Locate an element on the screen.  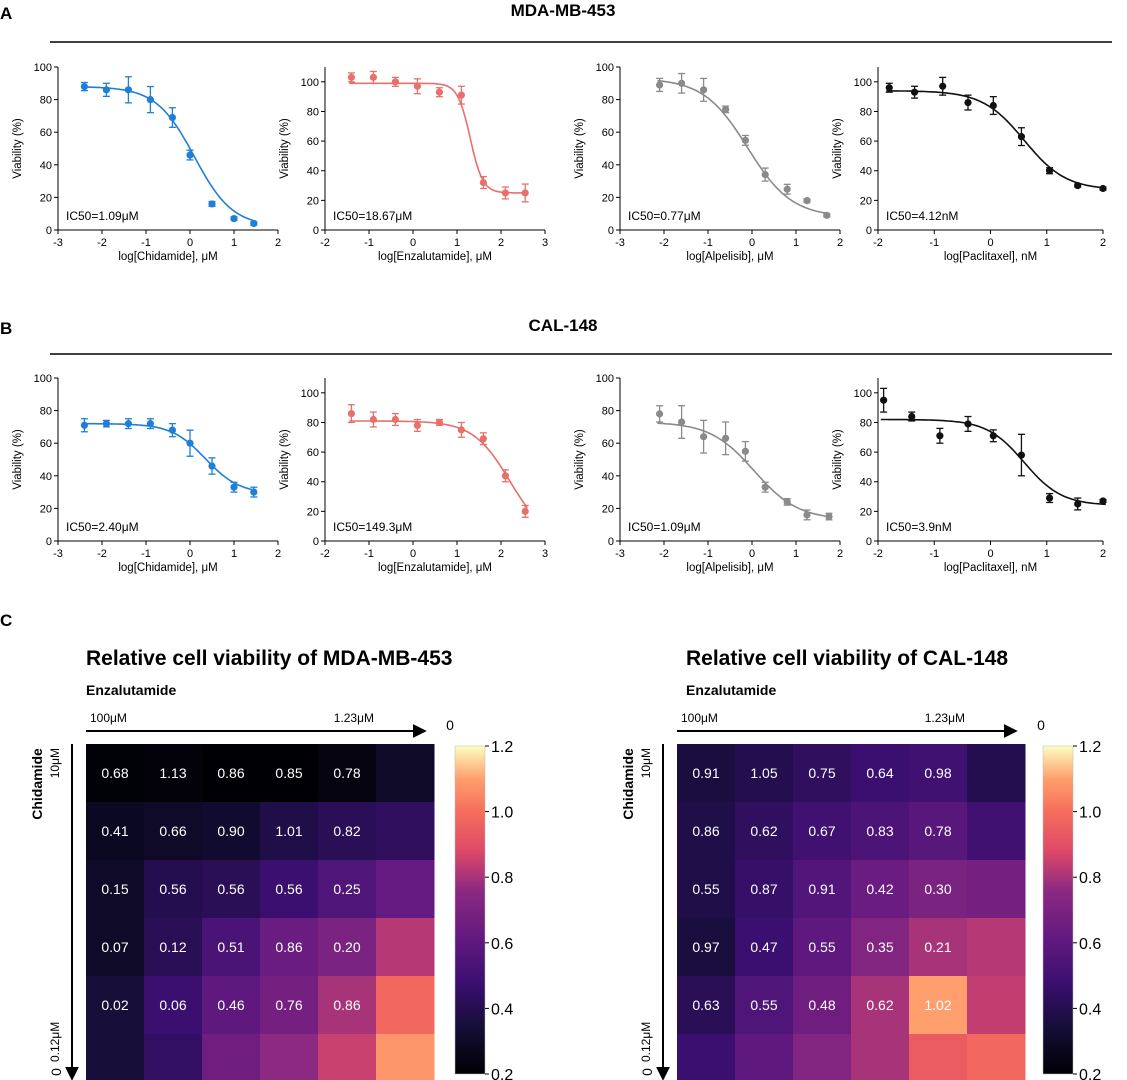
cell-value: 0.75 is located at coordinates (821, 773).